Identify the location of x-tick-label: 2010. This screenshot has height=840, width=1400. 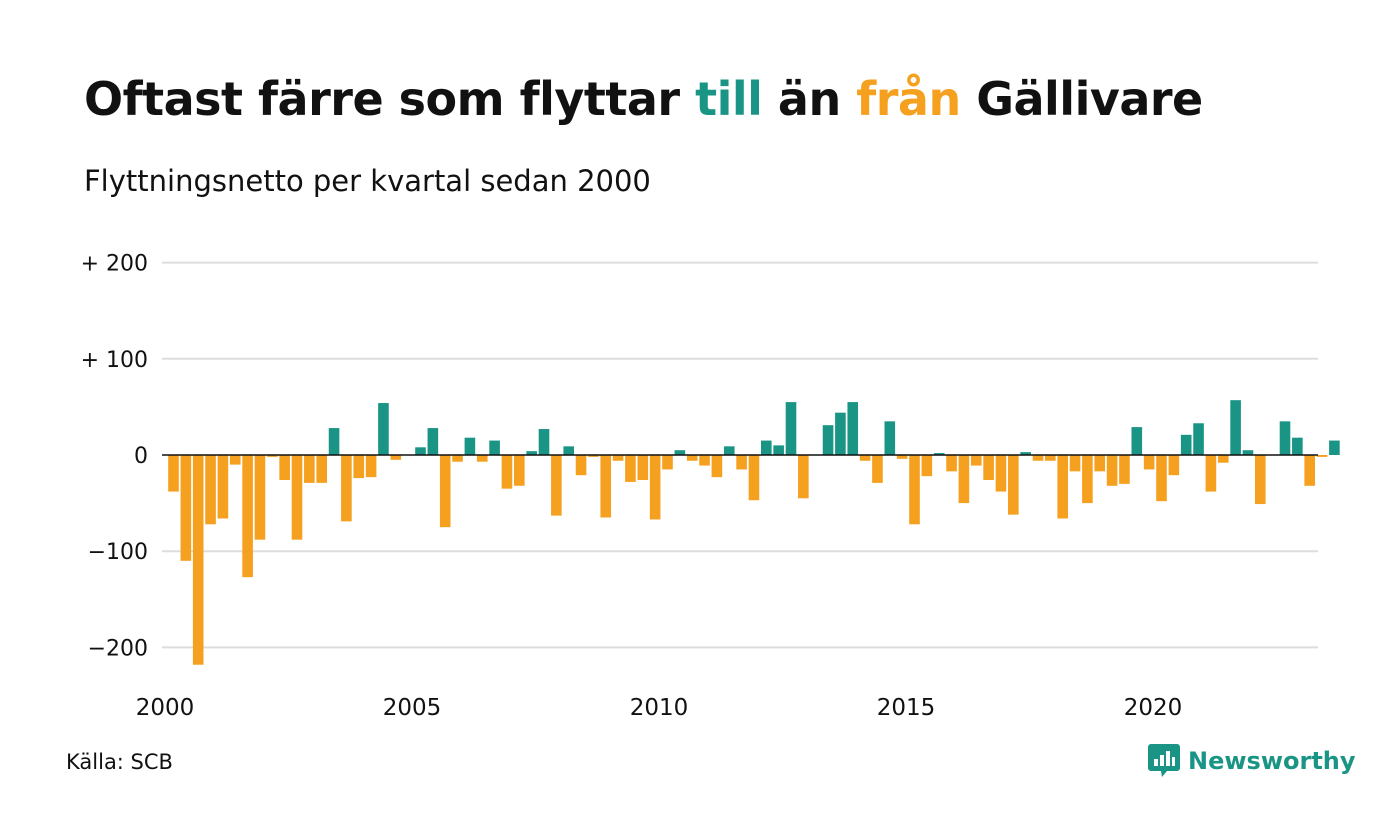
(659, 708).